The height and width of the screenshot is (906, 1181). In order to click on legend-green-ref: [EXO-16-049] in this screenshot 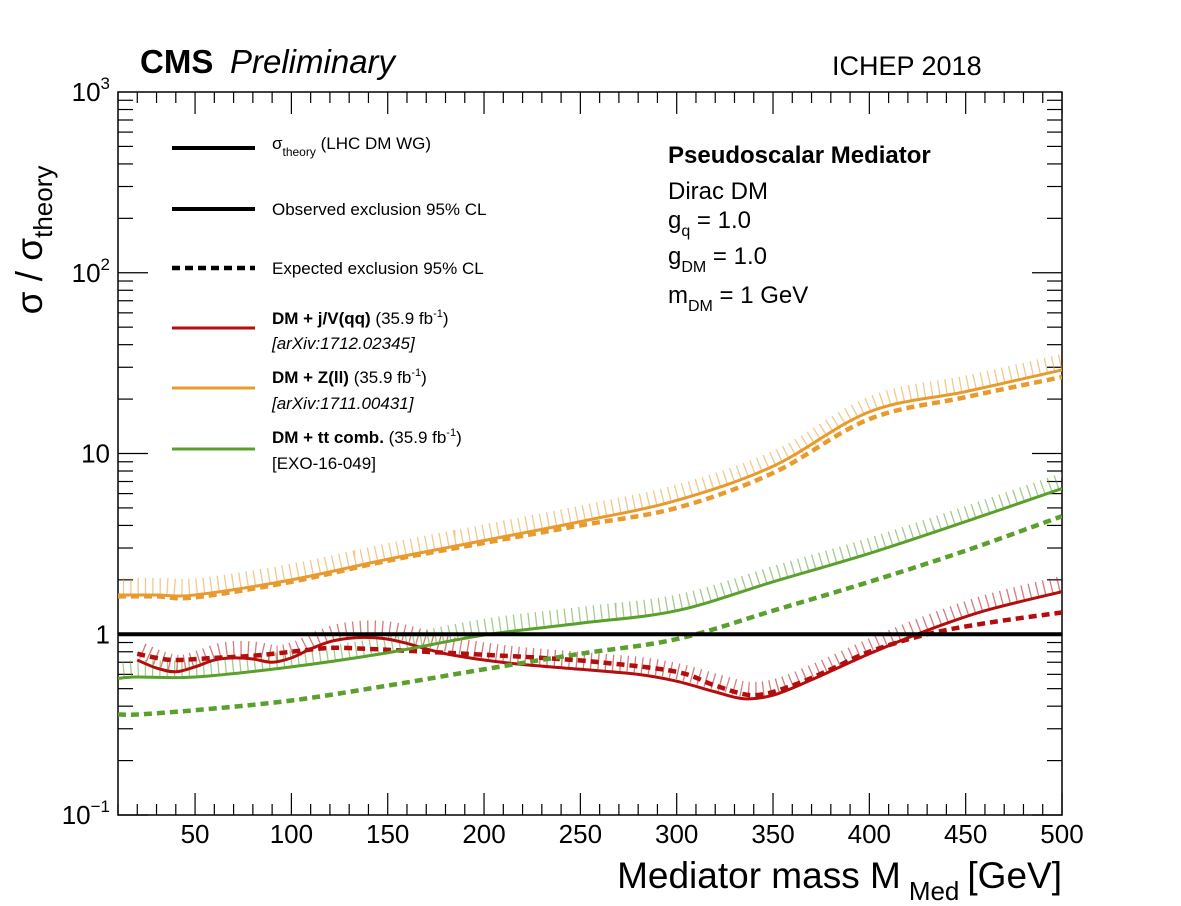, I will do `click(324, 463)`.